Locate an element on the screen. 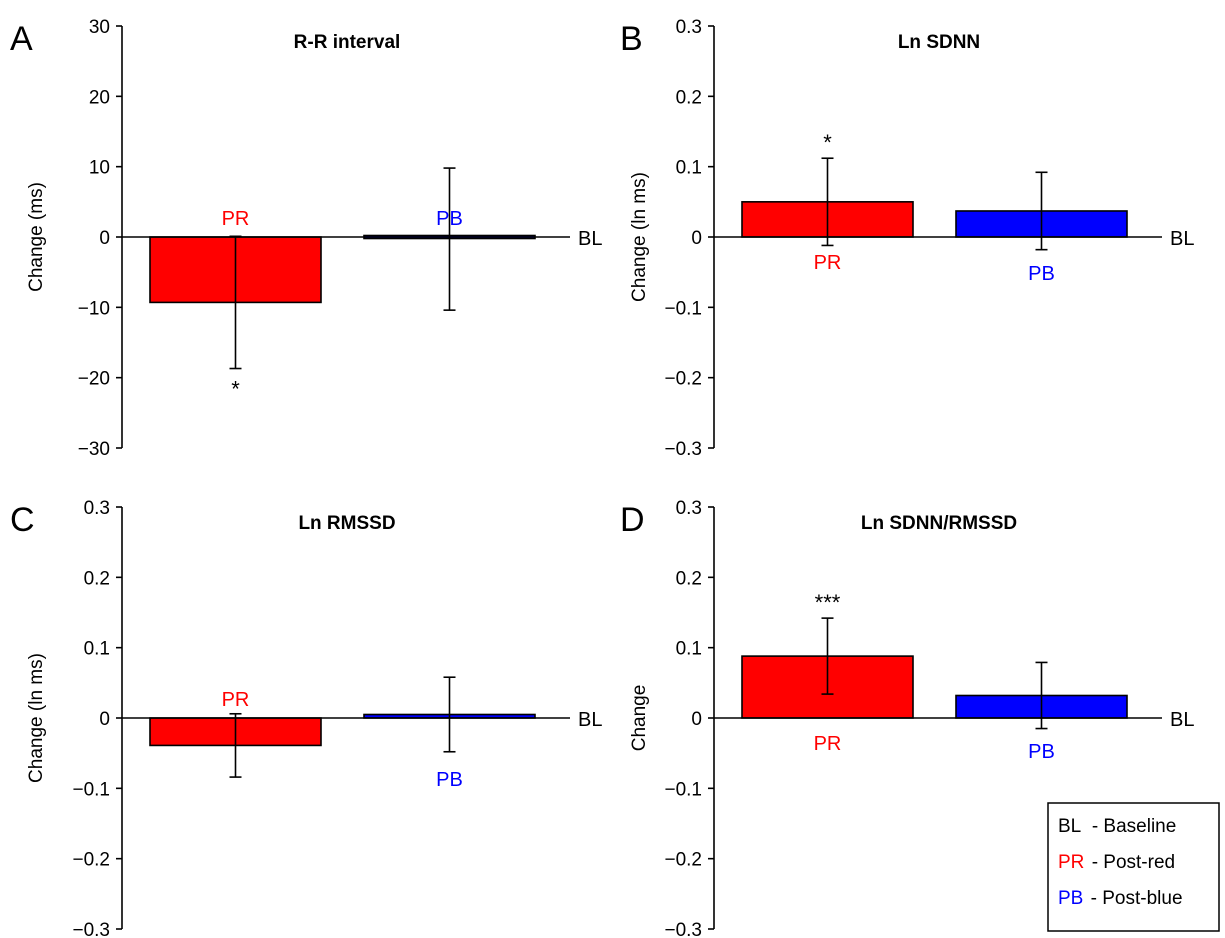 This screenshot has height=938, width=1225. legend-item-post-blue: PB - Post-blue is located at coordinates (1120, 898).